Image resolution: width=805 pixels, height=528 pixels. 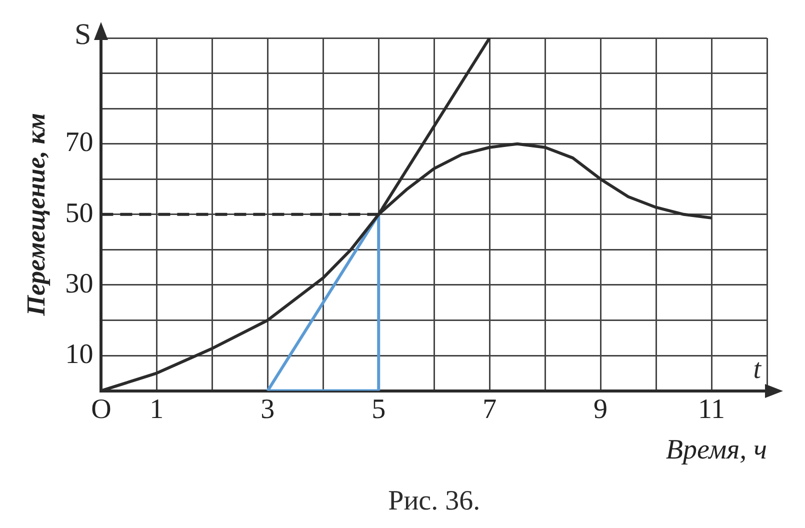 I want to click on x-tick-label: 7, so click(x=489, y=409).